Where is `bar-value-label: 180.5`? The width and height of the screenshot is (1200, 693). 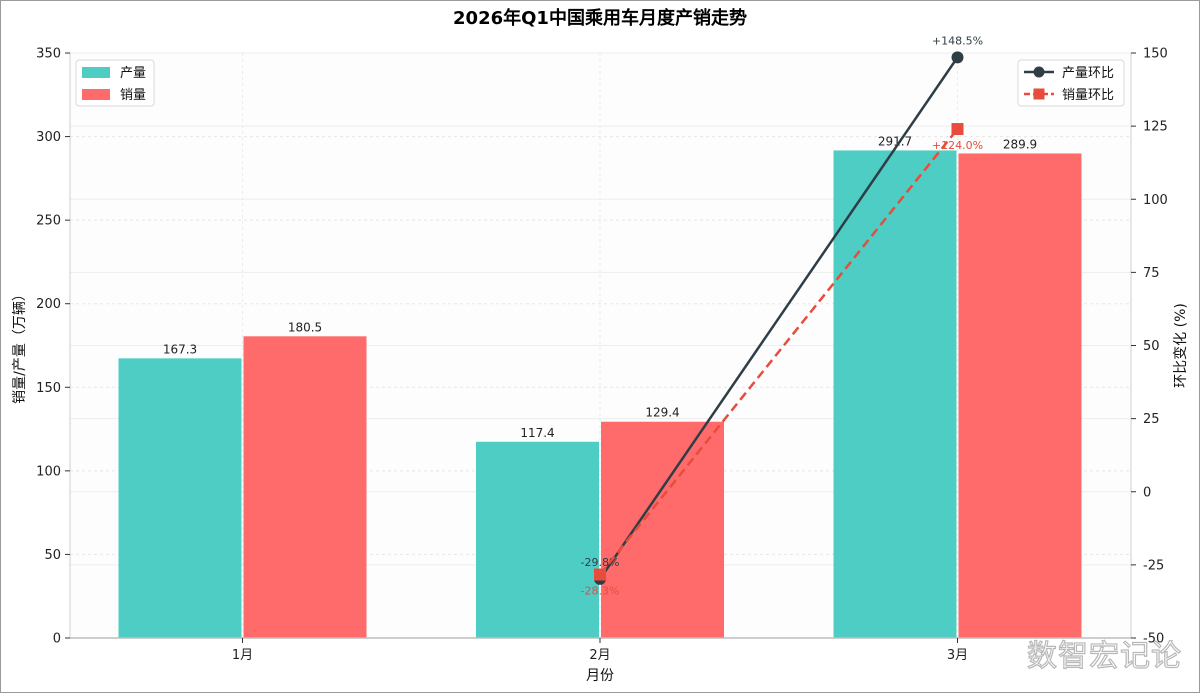 bar-value-label: 180.5 is located at coordinates (305, 327).